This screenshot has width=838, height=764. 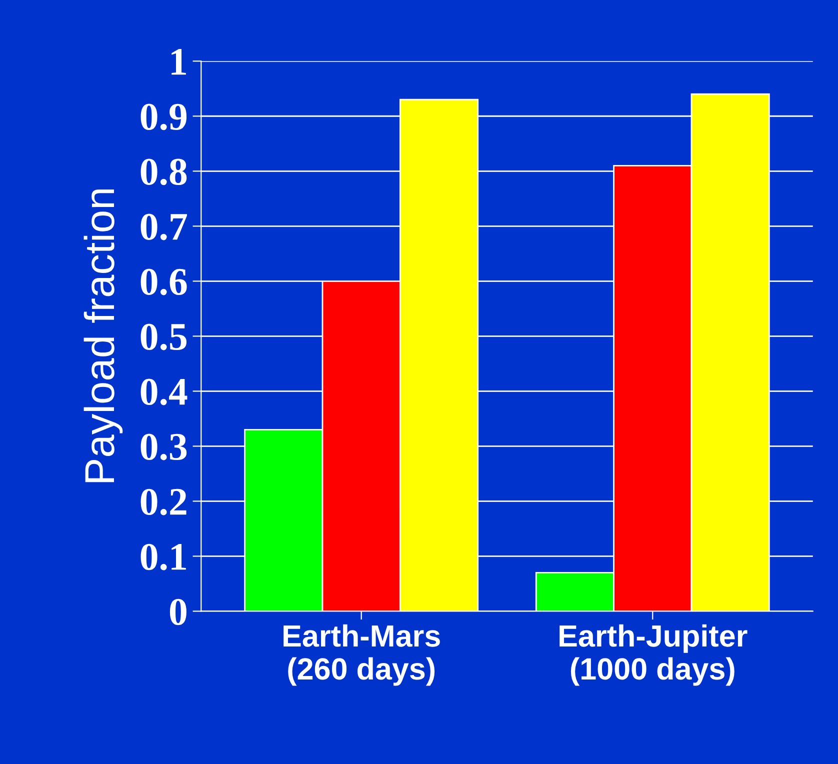 What do you see at coordinates (163, 172) in the screenshot?
I see `y-tick-label: 0.8` at bounding box center [163, 172].